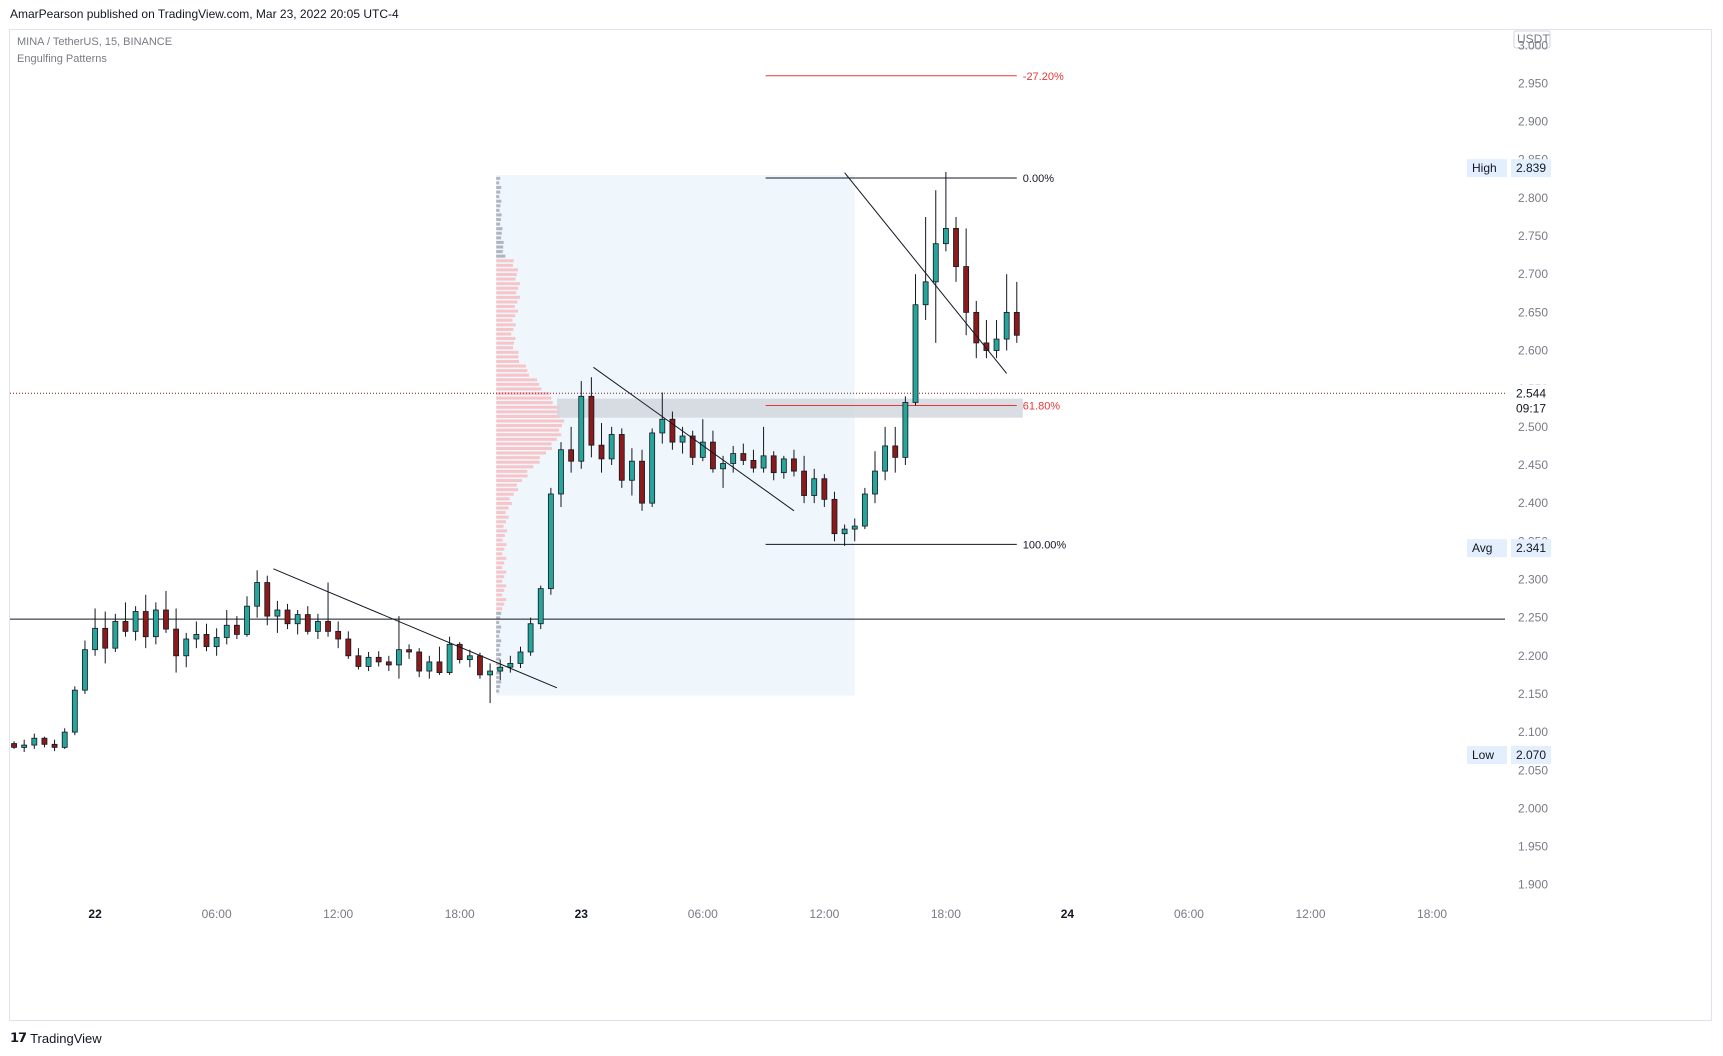  Describe the element at coordinates (1533, 312) in the screenshot. I see `price-tick-label: 2.650` at that location.